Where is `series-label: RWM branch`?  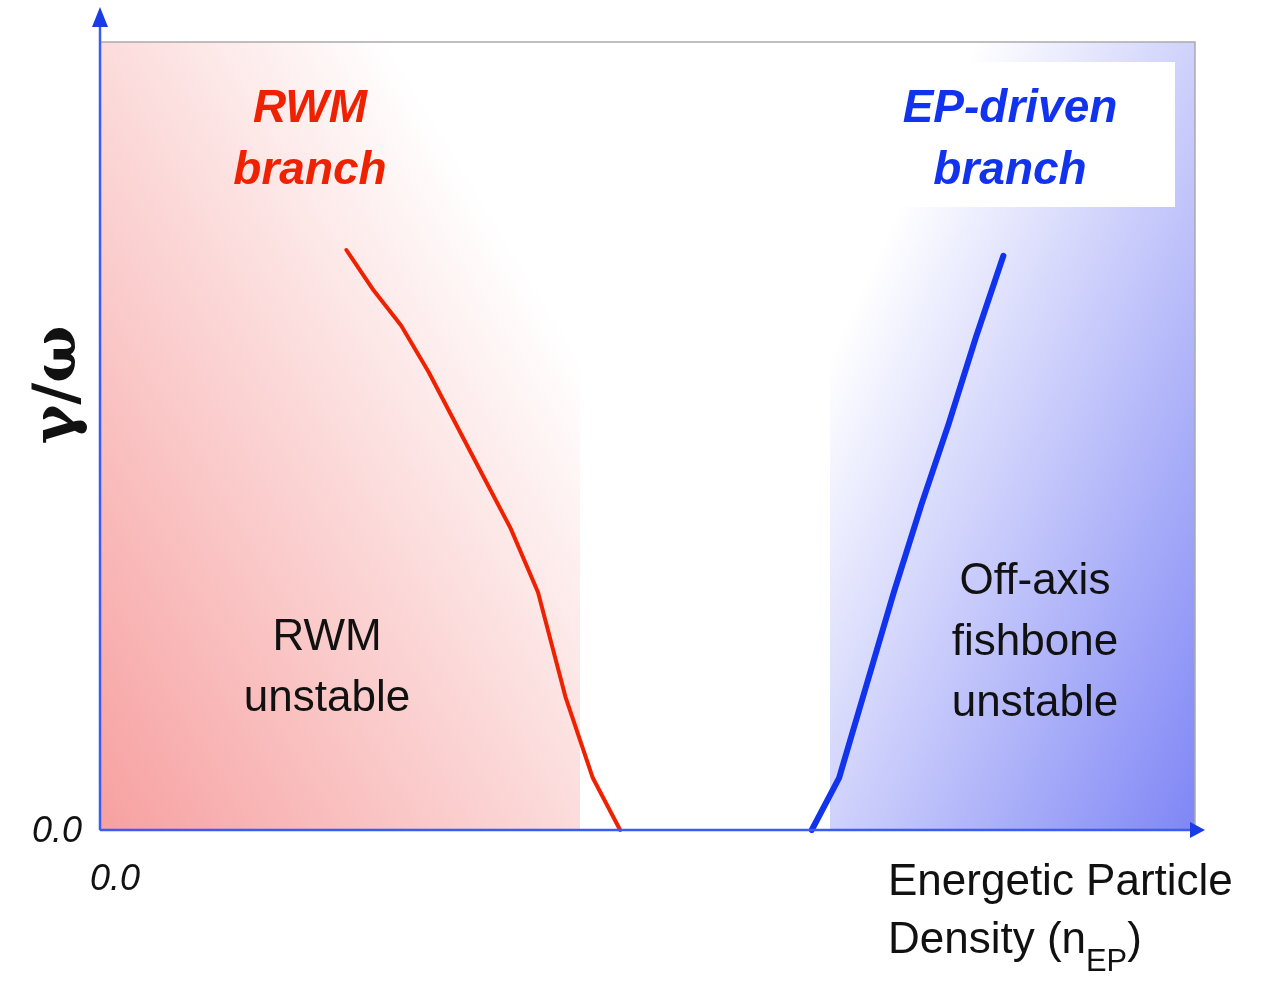 series-label: RWM branch is located at coordinates (310, 137).